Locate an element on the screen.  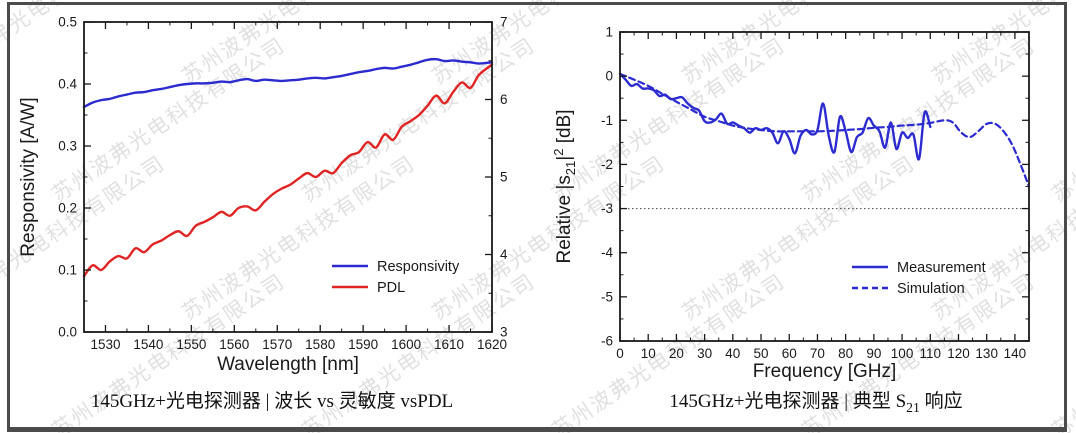
x-tick-label: 20 is located at coordinates (676, 353).